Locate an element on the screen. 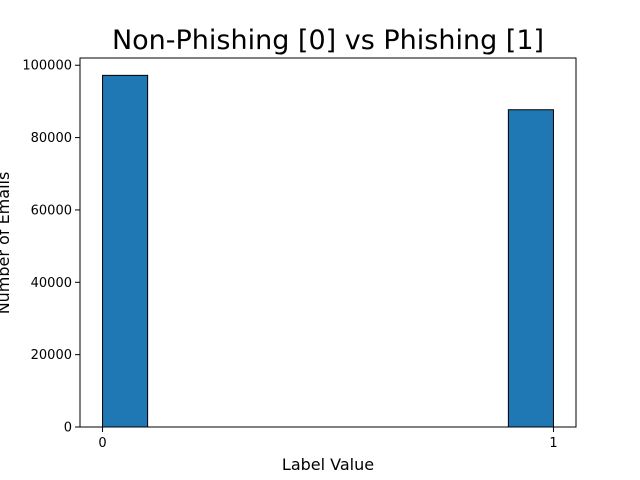 This screenshot has height=480, width=640. x-tick-label-0: 0 is located at coordinates (102, 443).